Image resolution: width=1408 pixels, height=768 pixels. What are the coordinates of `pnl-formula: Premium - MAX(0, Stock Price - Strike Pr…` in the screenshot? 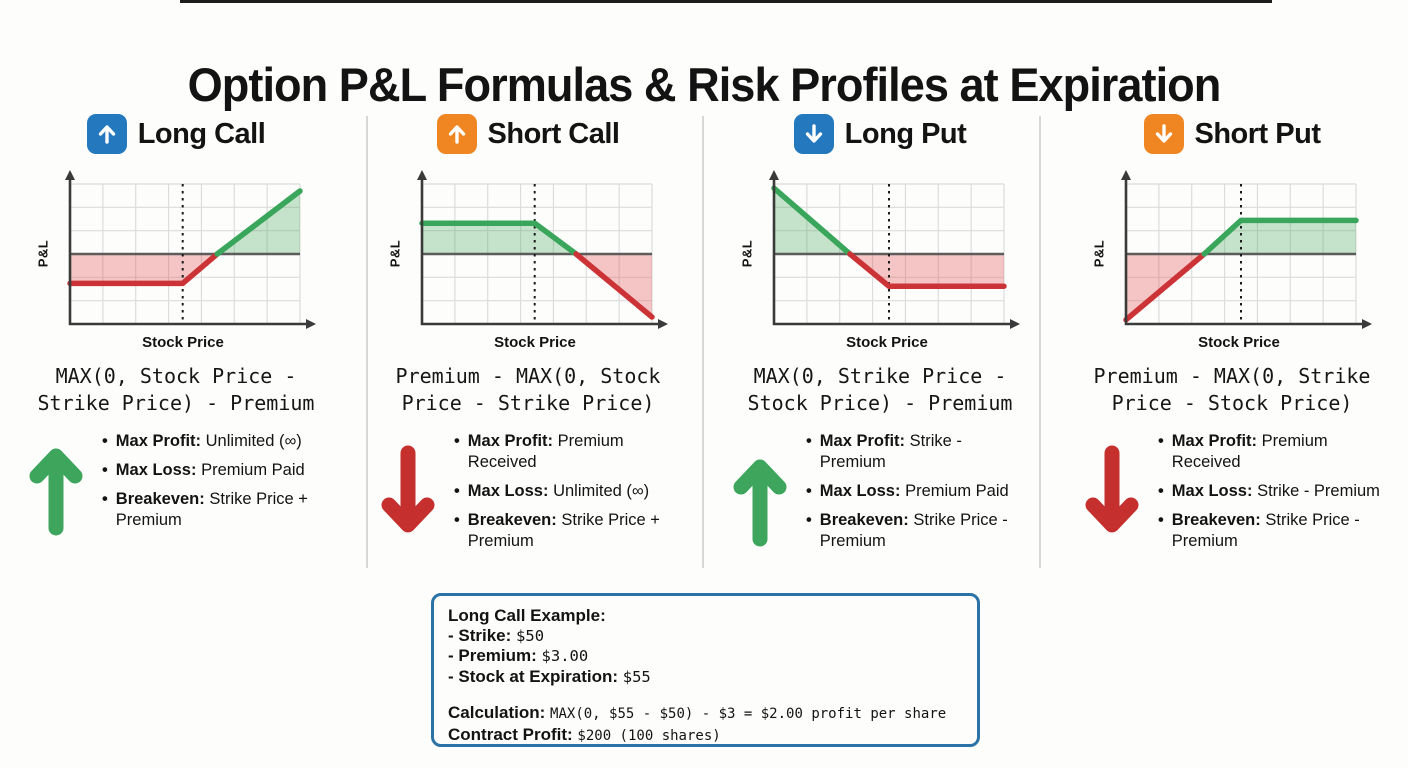 It's located at (528, 390).